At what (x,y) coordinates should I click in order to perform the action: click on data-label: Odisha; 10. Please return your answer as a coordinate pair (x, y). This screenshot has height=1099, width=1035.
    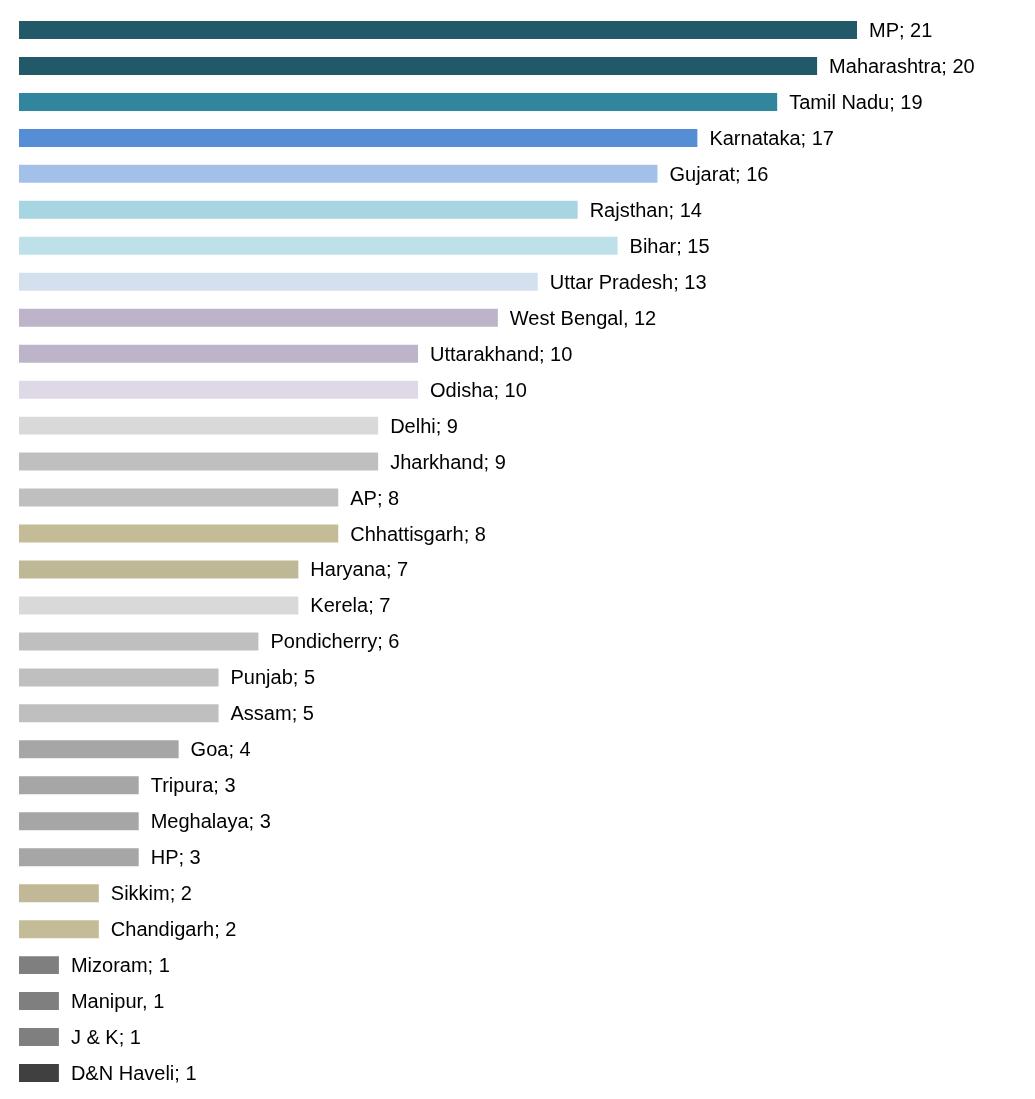
    Looking at the image, I should click on (478, 389).